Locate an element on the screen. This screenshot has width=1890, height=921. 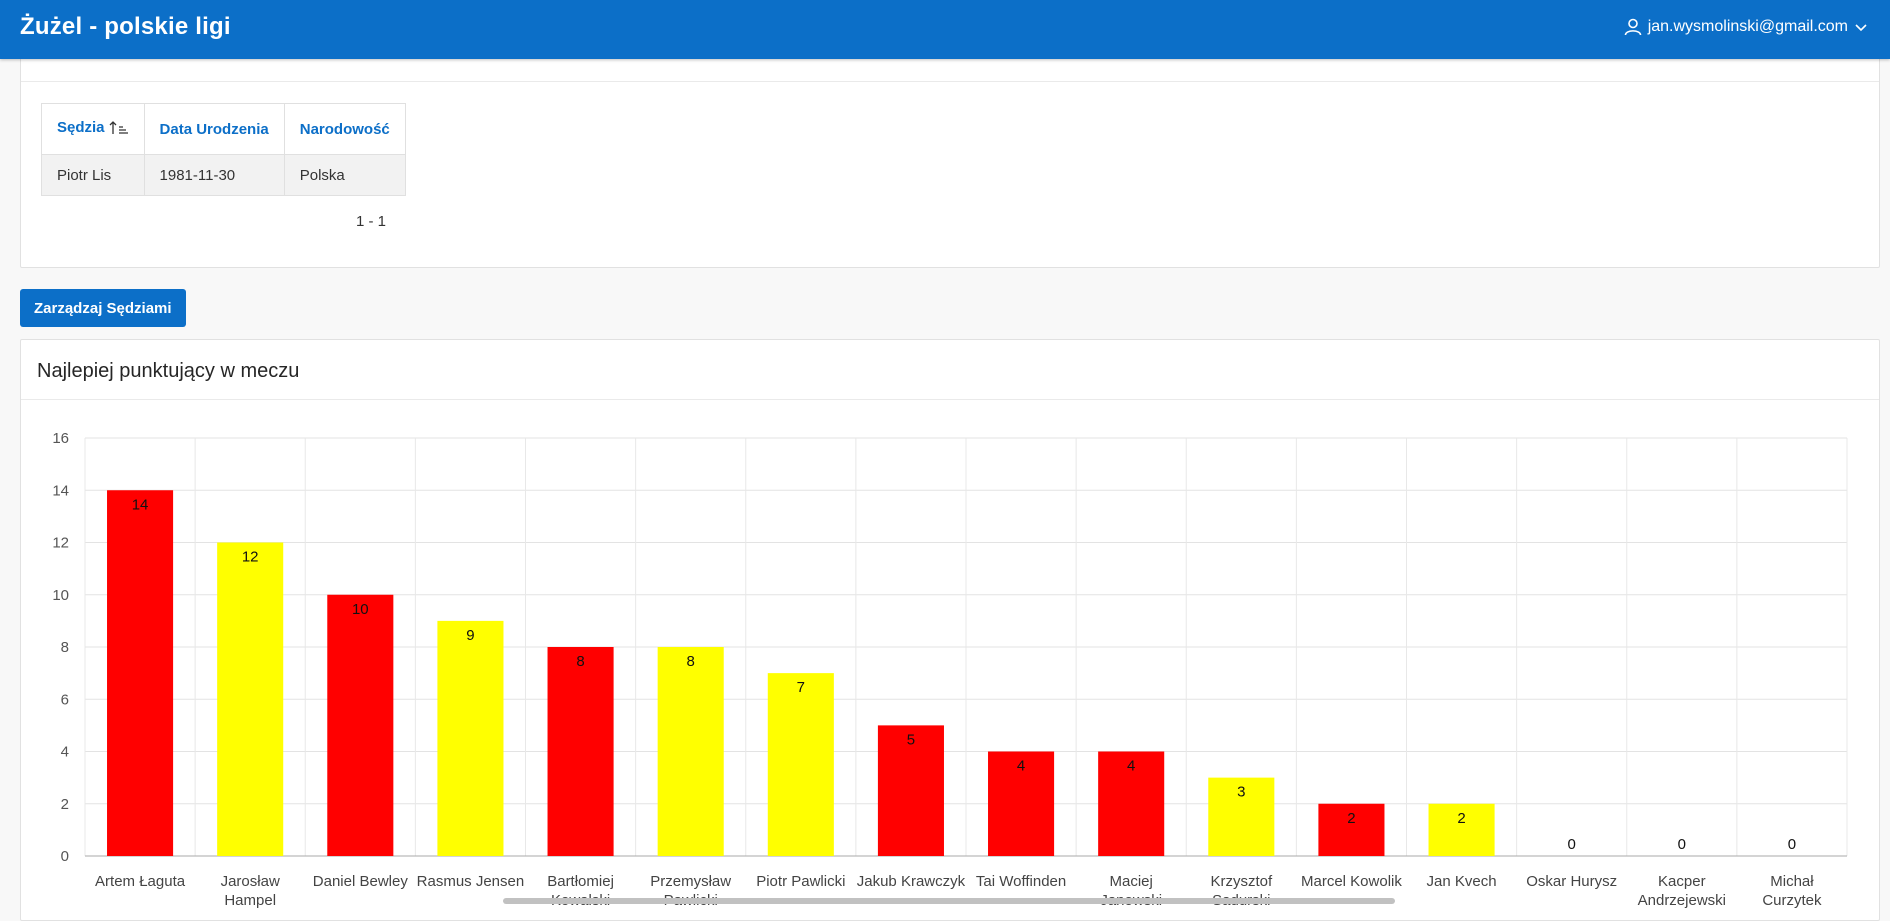
referee-name-cell: Piotr Lis is located at coordinates (93, 175).